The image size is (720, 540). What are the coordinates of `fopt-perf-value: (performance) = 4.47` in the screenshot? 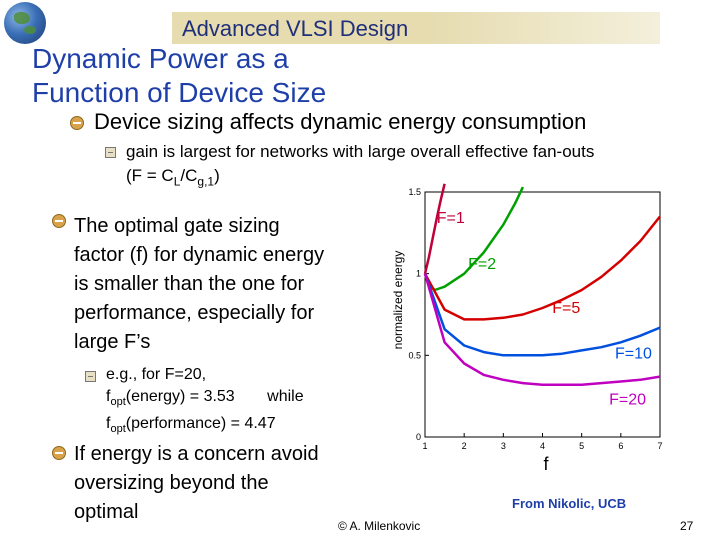 It's located at (200, 424).